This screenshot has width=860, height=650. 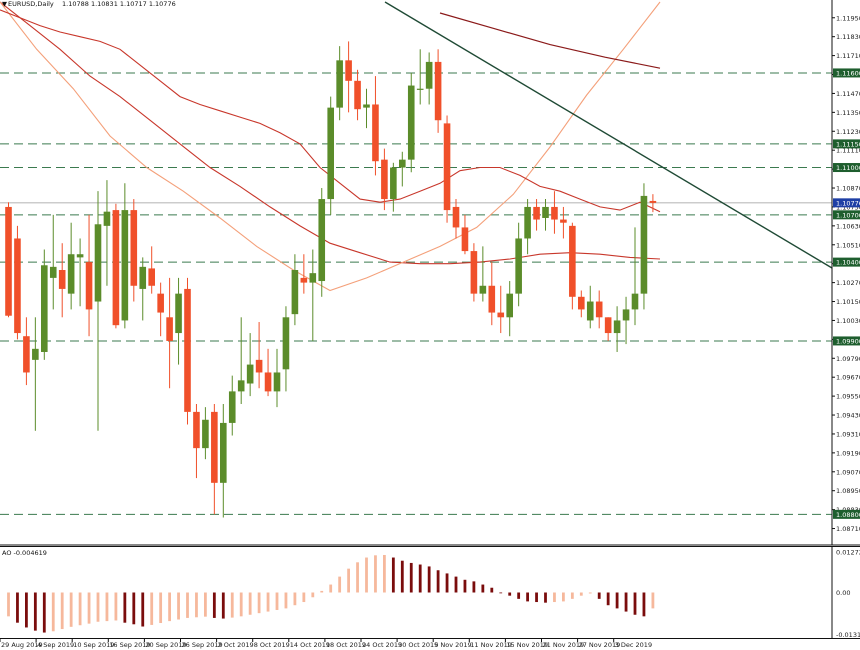 What do you see at coordinates (848, 553) in the screenshot?
I see `ao-tick-label: 0.012724` at bounding box center [848, 553].